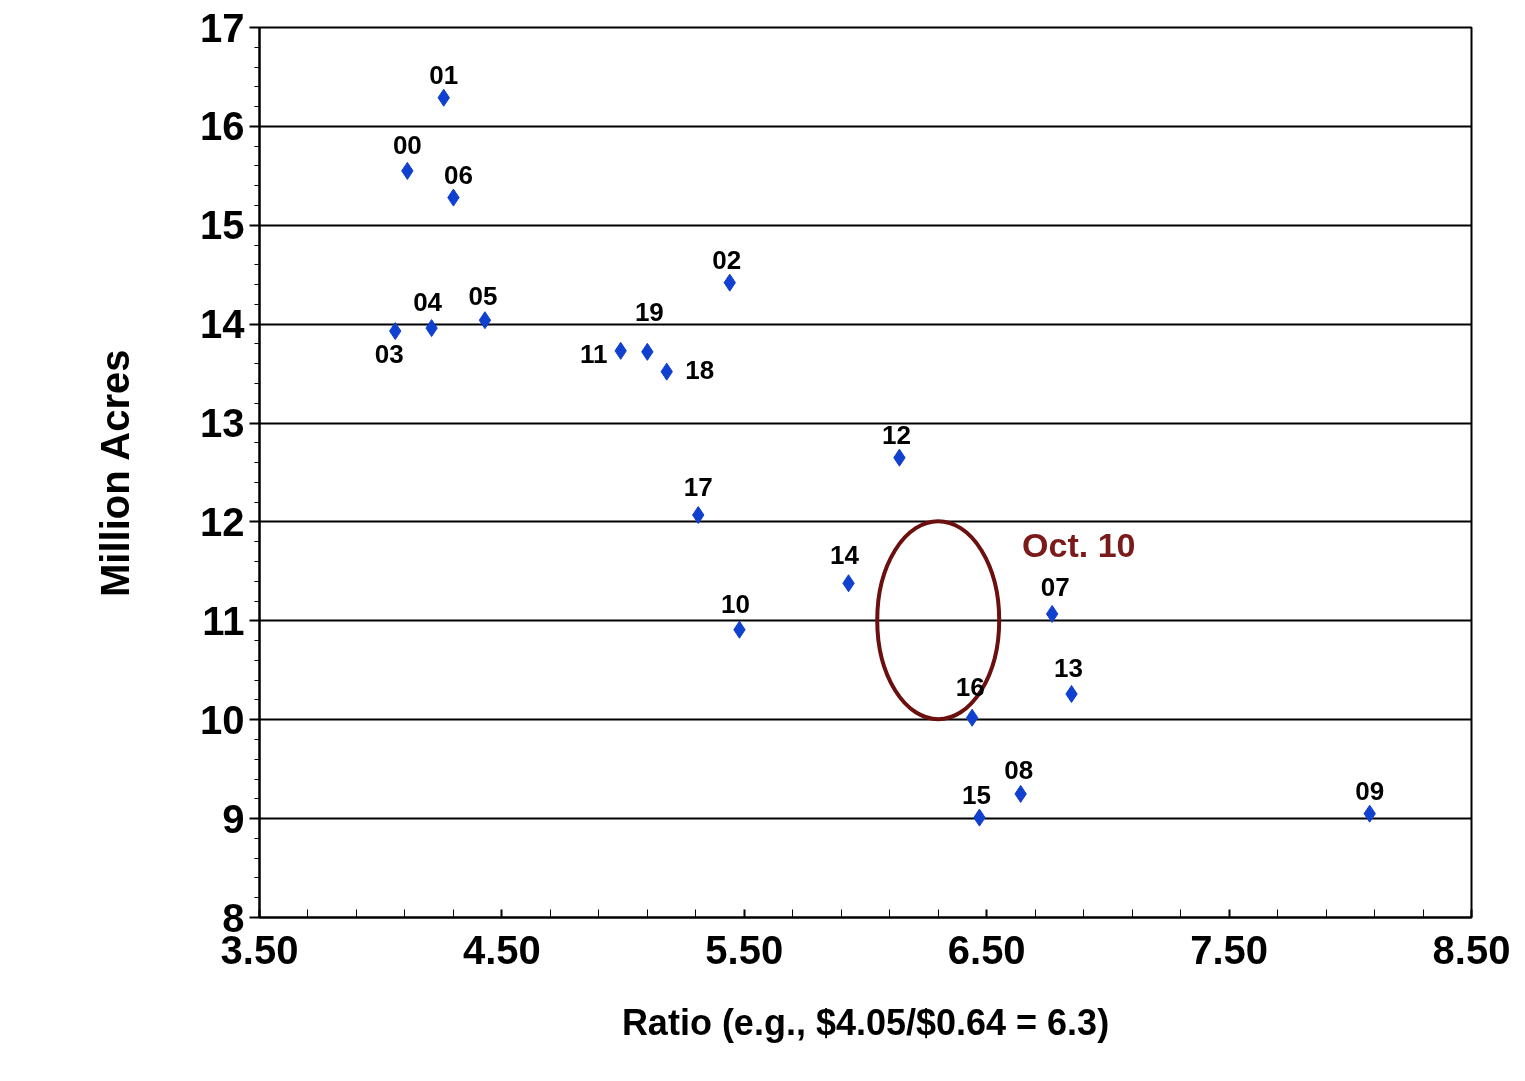  I want to click on annotation: 09, so click(1370, 790).